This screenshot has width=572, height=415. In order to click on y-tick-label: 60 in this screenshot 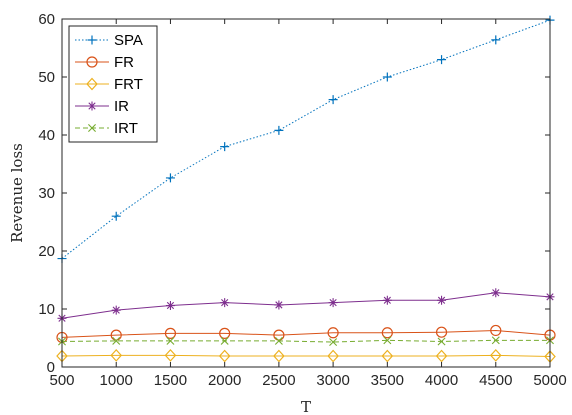, I will do `click(46, 19)`.